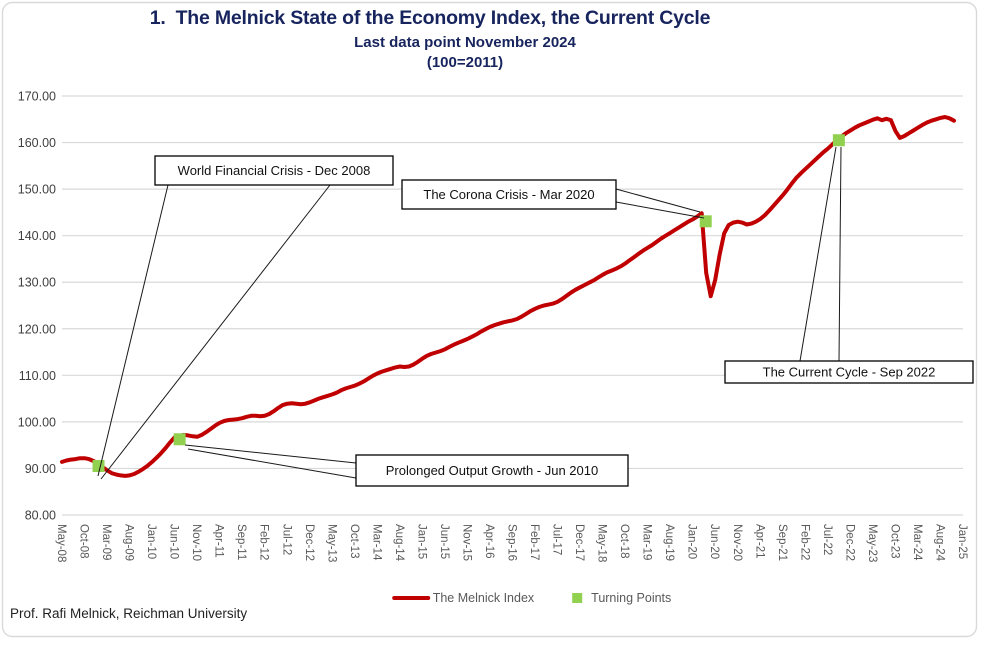 The image size is (991, 646). Describe the element at coordinates (241, 542) in the screenshot. I see `x-tick-label: Sep-11` at that location.